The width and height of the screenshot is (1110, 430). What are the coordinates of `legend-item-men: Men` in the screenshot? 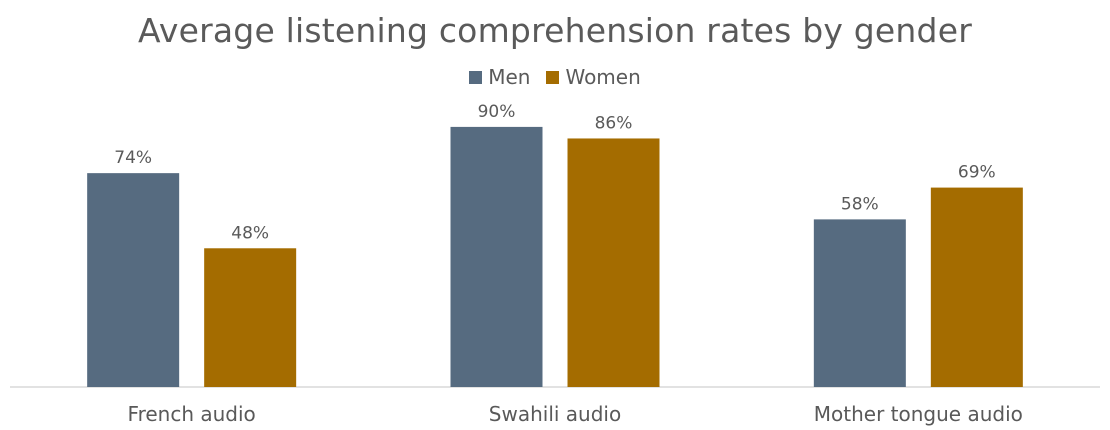 It's located at (499, 77).